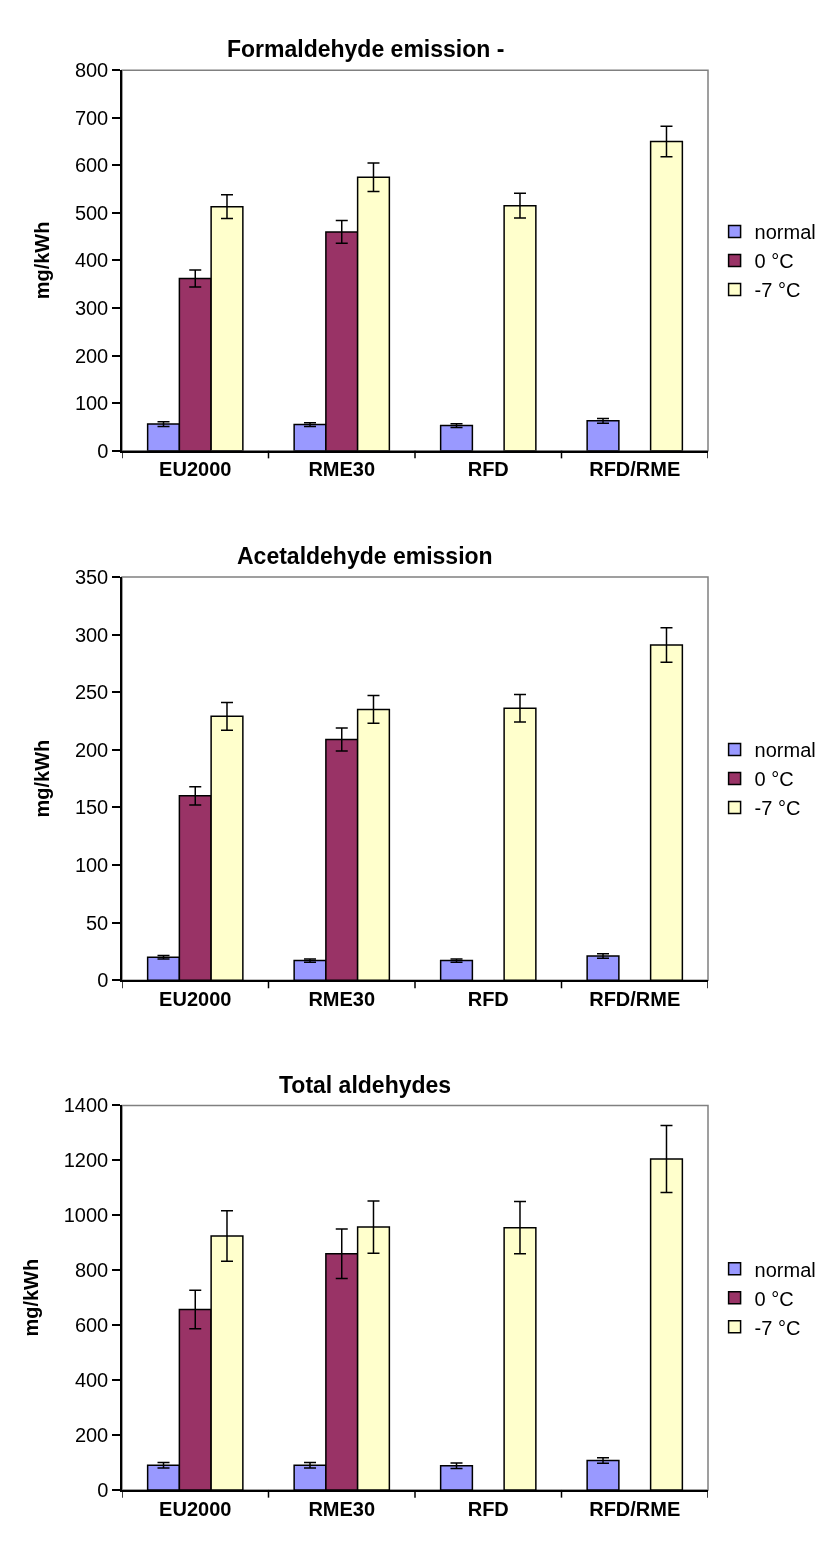 This screenshot has width=829, height=1568. I want to click on chart-title: Acetaldehyde emission, so click(365, 556).